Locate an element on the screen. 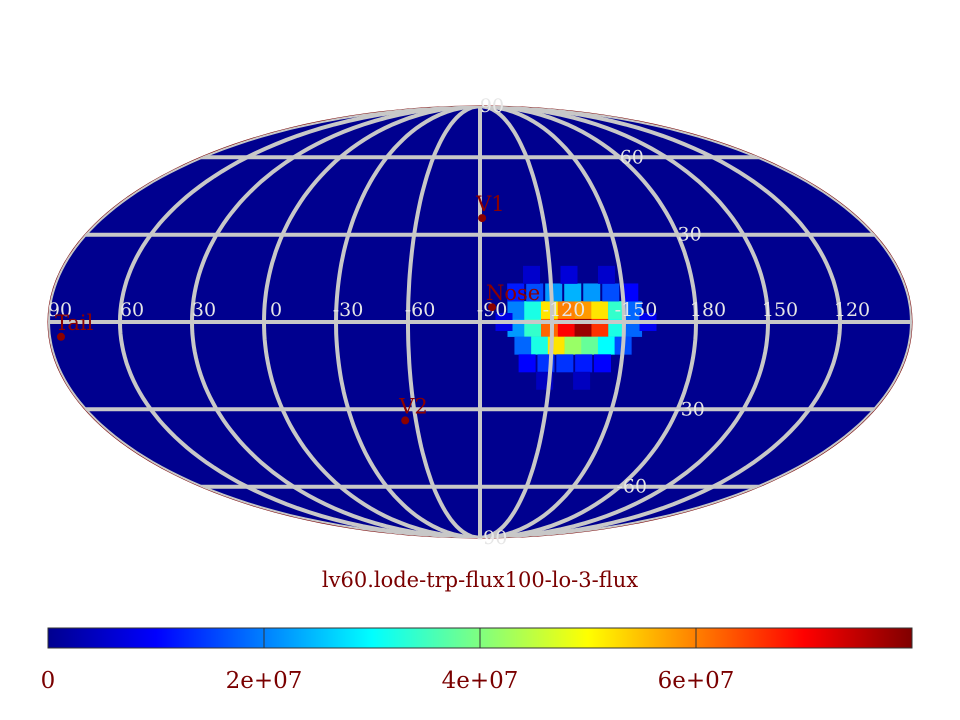 The width and height of the screenshot is (960, 720). colorbar-ticks: 0 2e+07 4e+07 6e+07 is located at coordinates (388, 661).